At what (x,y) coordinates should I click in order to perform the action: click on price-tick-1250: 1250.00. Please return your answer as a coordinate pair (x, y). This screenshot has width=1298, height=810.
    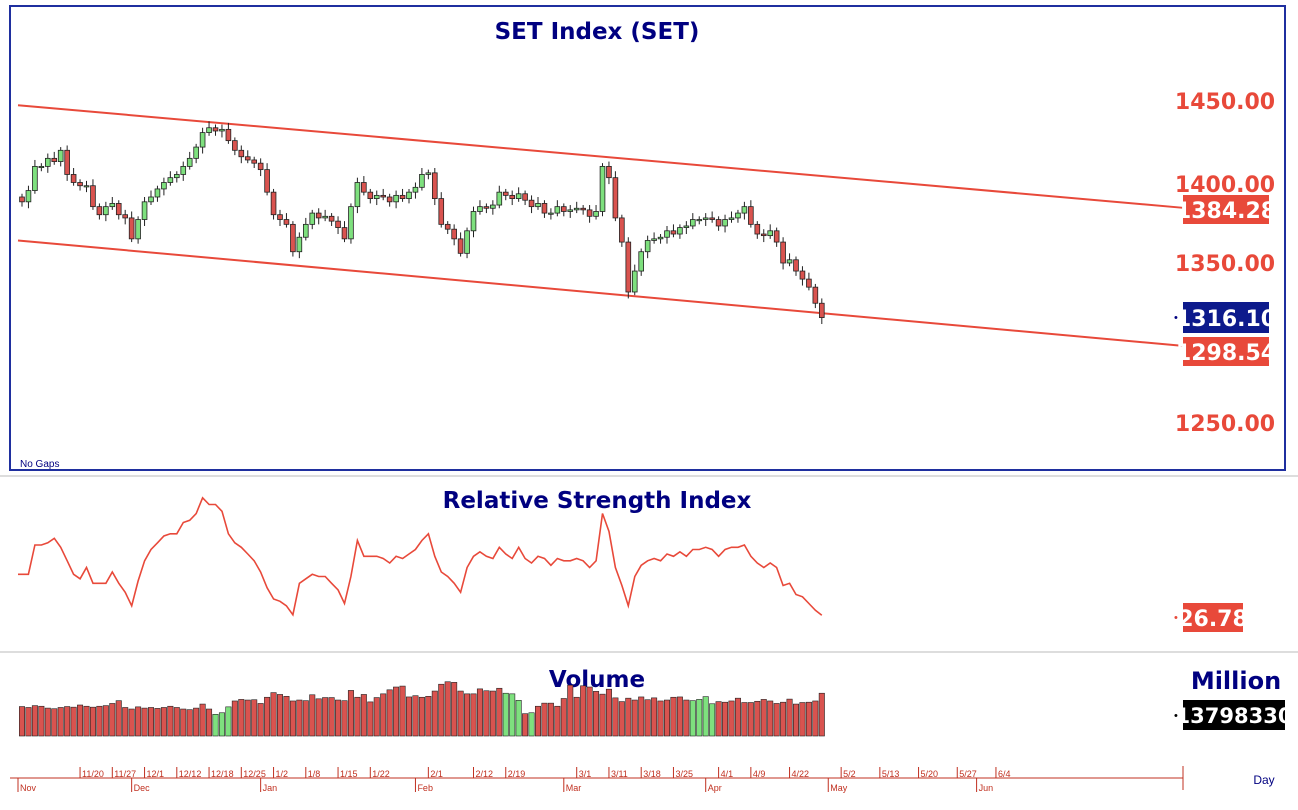
    Looking at the image, I should click on (1225, 424).